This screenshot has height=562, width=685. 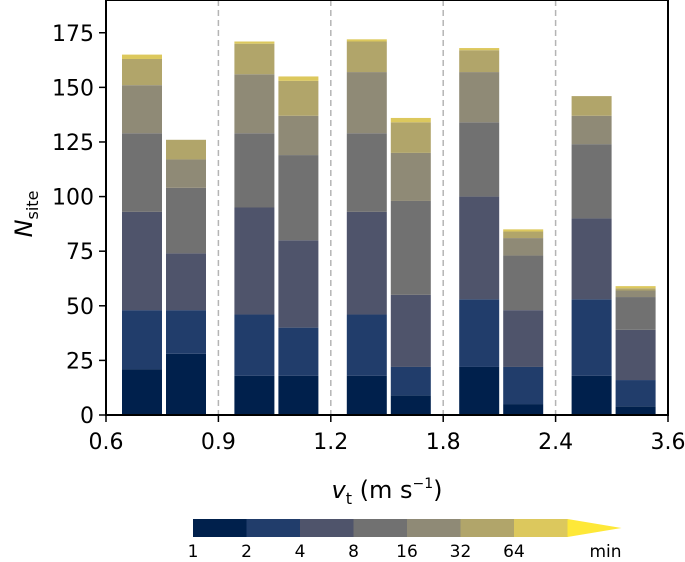 I want to click on colorbar-label: 64, so click(x=514, y=552).